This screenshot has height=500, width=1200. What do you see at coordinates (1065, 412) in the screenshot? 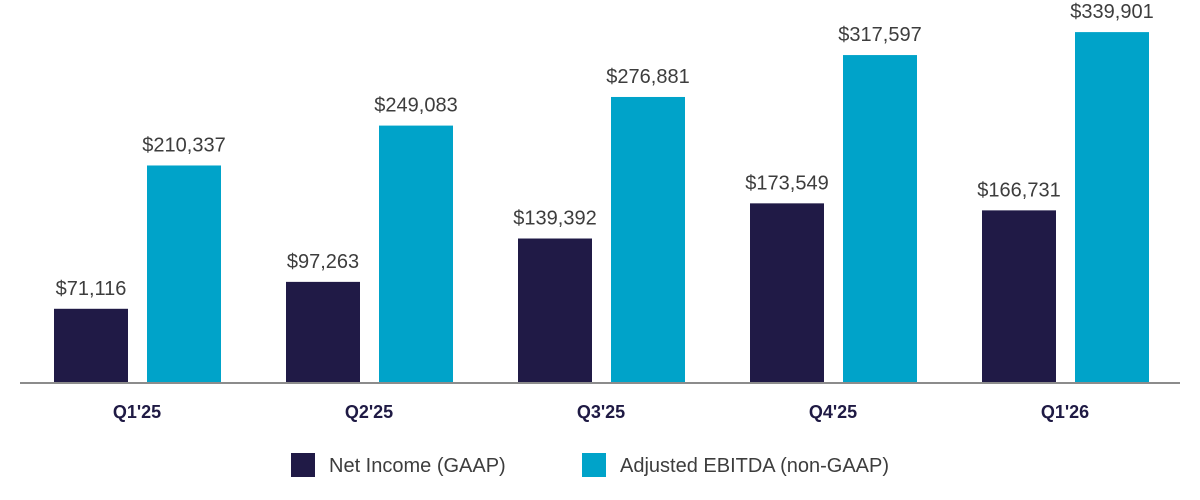
I see `category-label-4: Q1'26` at bounding box center [1065, 412].